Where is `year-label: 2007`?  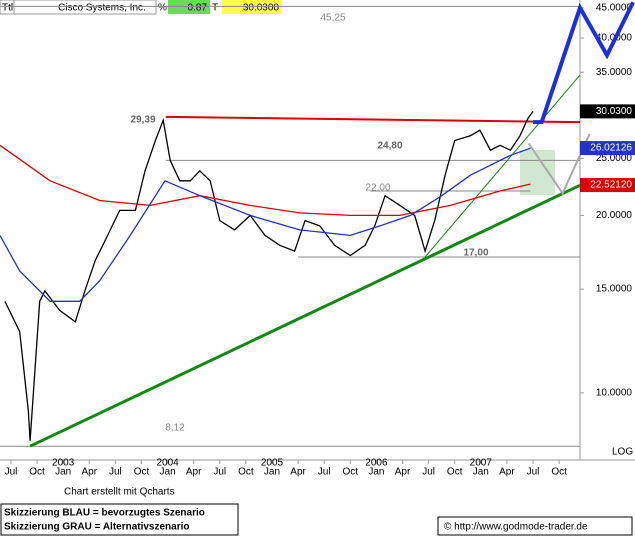 year-label: 2007 is located at coordinates (481, 463).